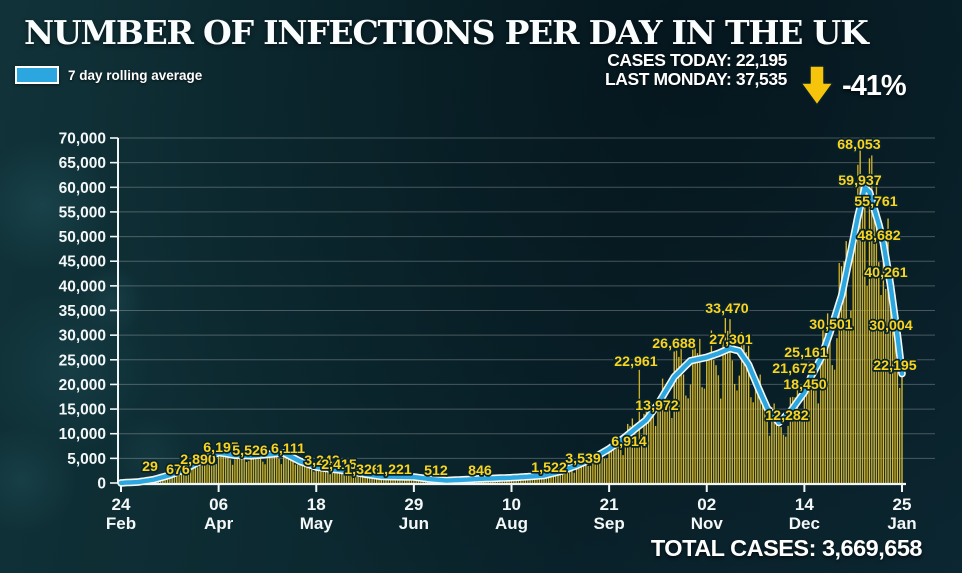  What do you see at coordinates (697, 60) in the screenshot?
I see `cases-today-text: CASES TODAY: 22,195` at bounding box center [697, 60].